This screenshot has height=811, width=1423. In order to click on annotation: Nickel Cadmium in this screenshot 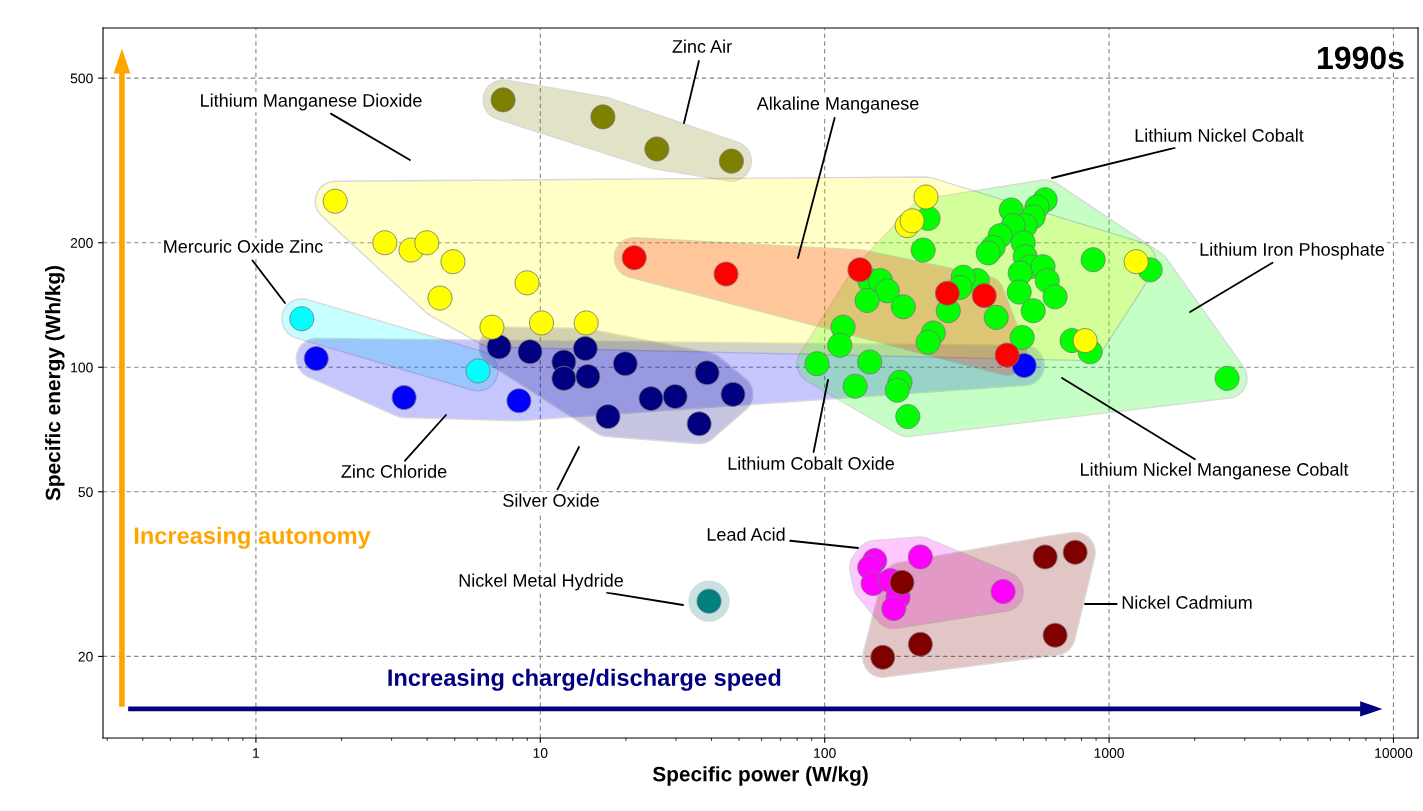, I will do `click(1187, 602)`.